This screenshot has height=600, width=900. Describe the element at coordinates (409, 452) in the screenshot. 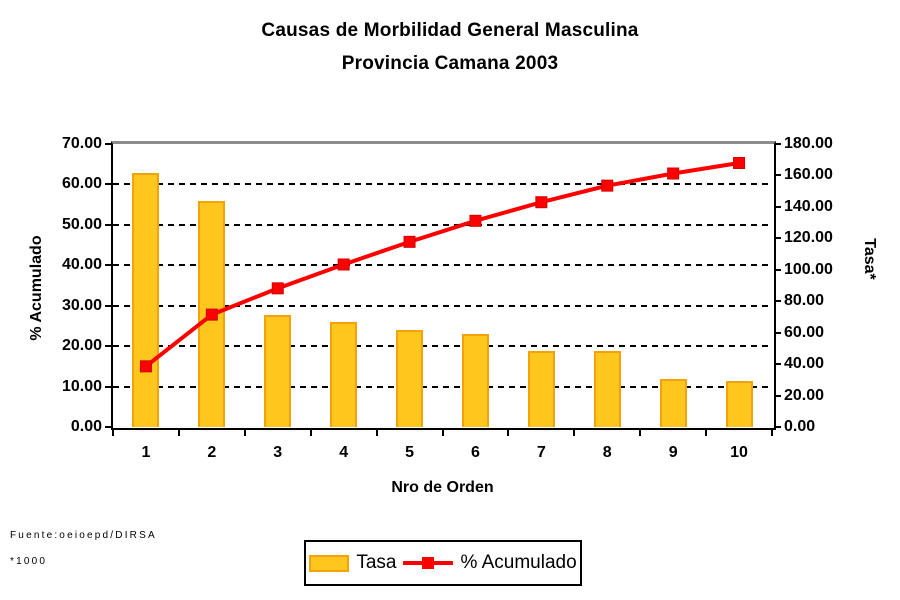

I see `x-category-label: 5` at that location.